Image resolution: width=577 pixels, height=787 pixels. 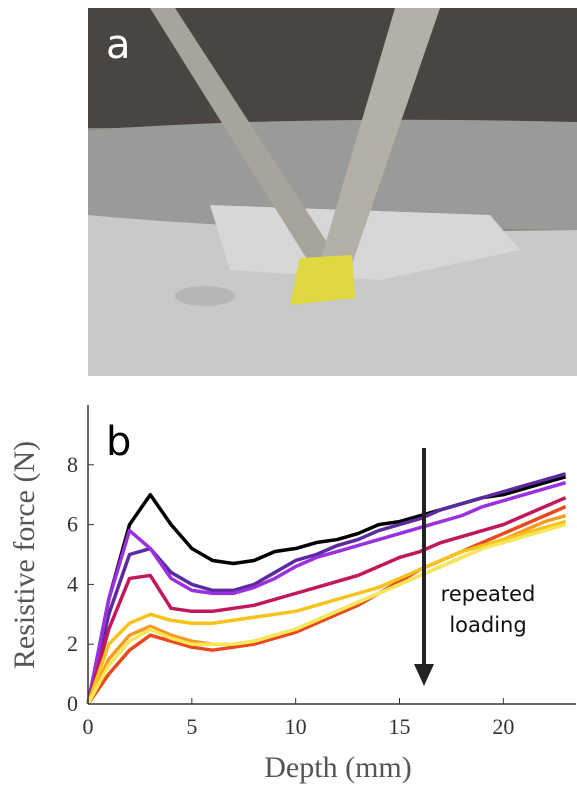 What do you see at coordinates (337, 767) in the screenshot?
I see `x-axis-label: Depth (mm)` at bounding box center [337, 767].